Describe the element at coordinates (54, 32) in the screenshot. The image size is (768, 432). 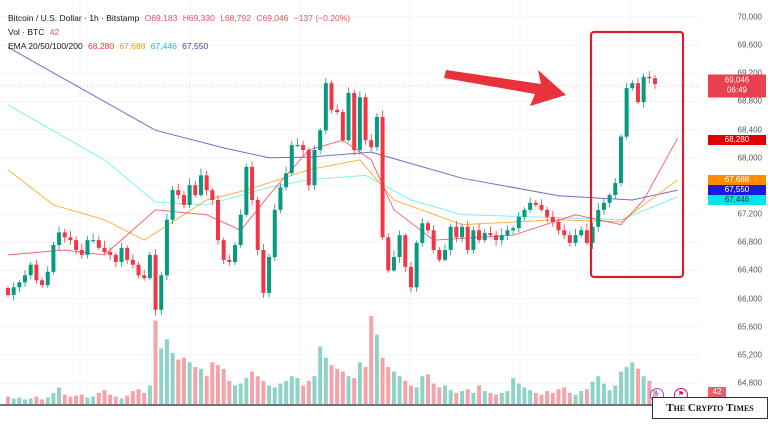
I see `volume-value: 42` at that location.